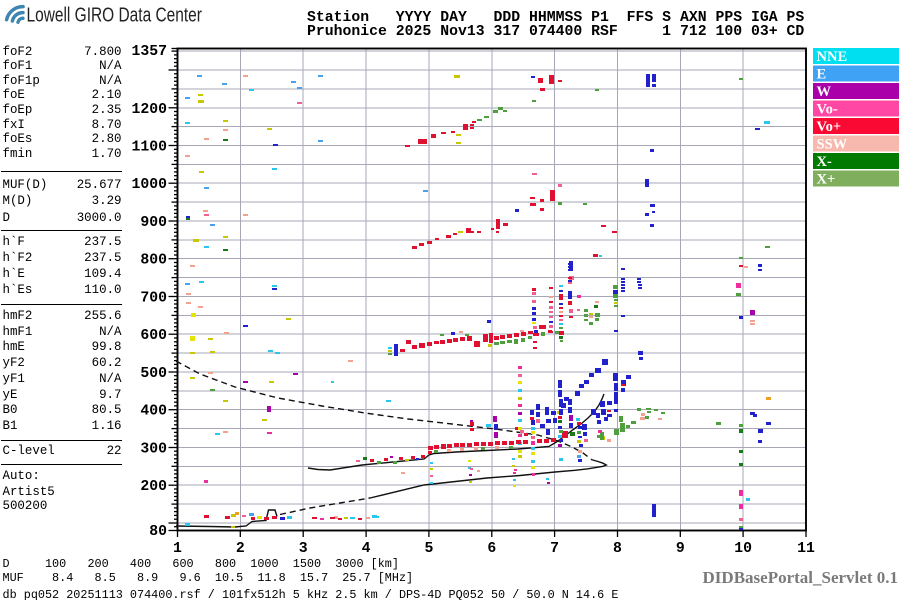 Image resolution: width=900 pixels, height=600 pixels. Describe the element at coordinates (153, 487) in the screenshot. I see `svg-text: 200` at that location.